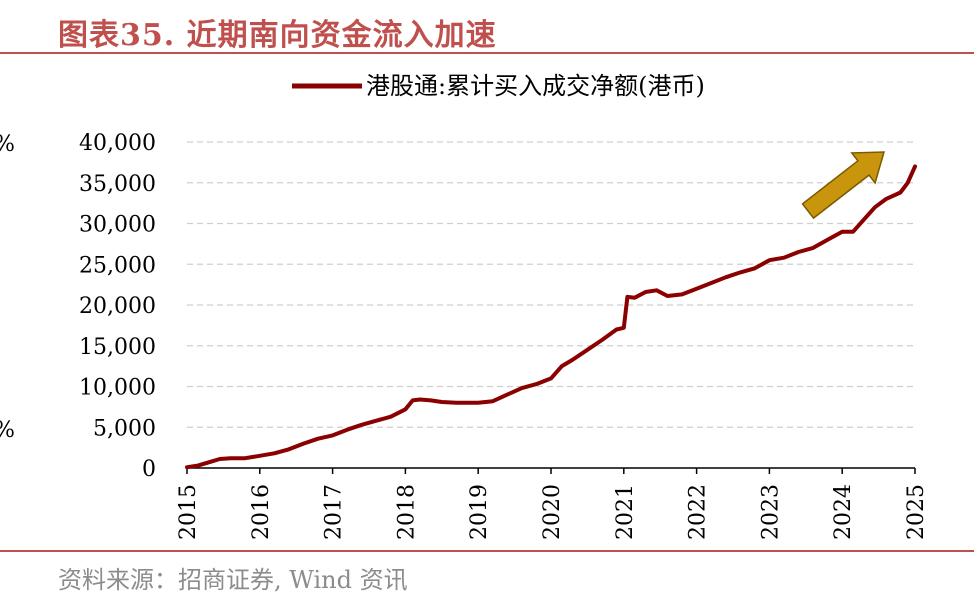  Describe the element at coordinates (117, 143) in the screenshot. I see `y-tick-label: 40,000` at that location.